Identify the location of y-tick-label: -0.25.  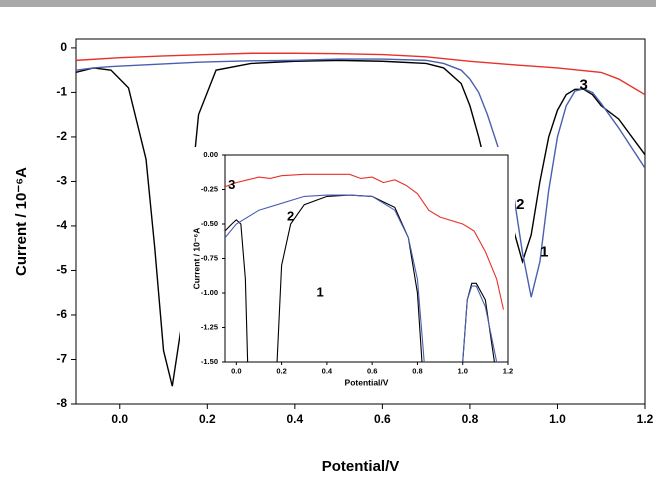
(209, 188).